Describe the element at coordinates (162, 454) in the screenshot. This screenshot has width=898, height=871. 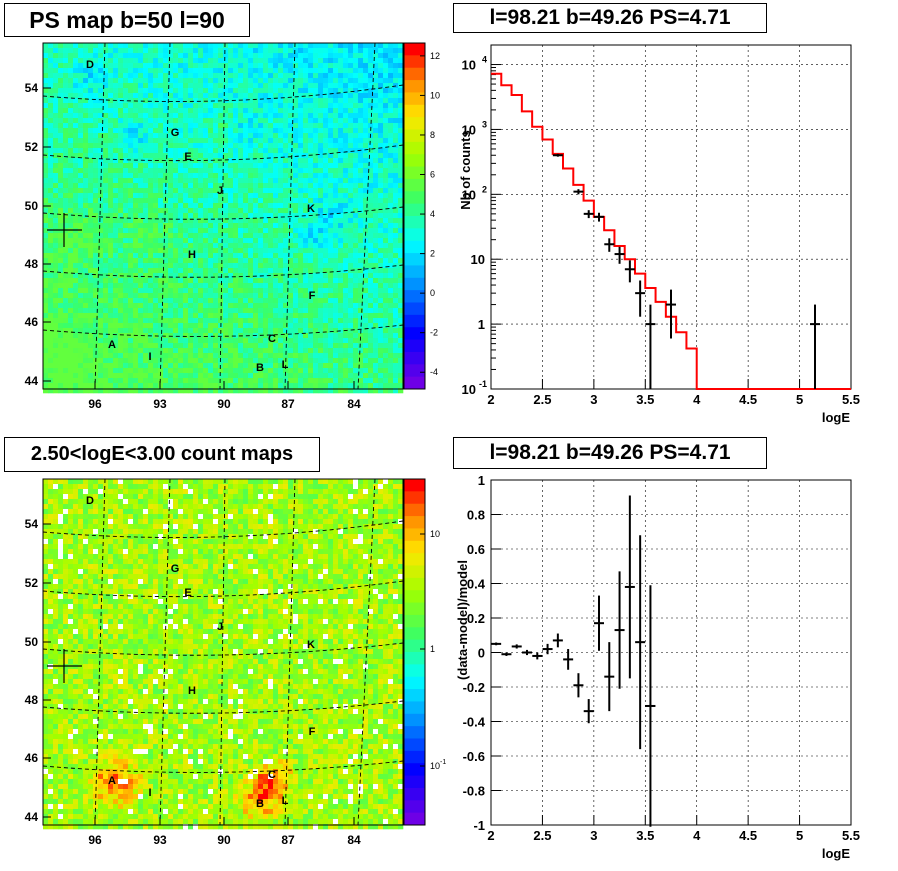
I see `count-map-title: 2.50<logE<3.00 count maps` at that location.